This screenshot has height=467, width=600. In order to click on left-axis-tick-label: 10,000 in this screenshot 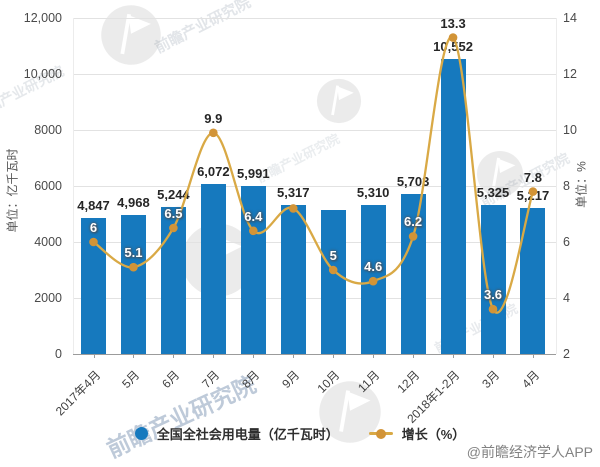, I will do `click(42, 74)`.